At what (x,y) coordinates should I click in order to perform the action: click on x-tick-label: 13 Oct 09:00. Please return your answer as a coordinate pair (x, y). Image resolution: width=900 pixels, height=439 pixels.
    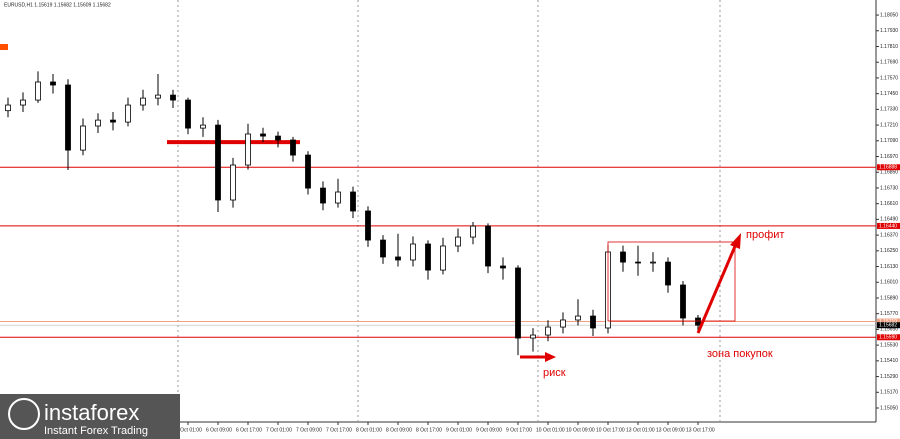
    Looking at the image, I should click on (670, 430).